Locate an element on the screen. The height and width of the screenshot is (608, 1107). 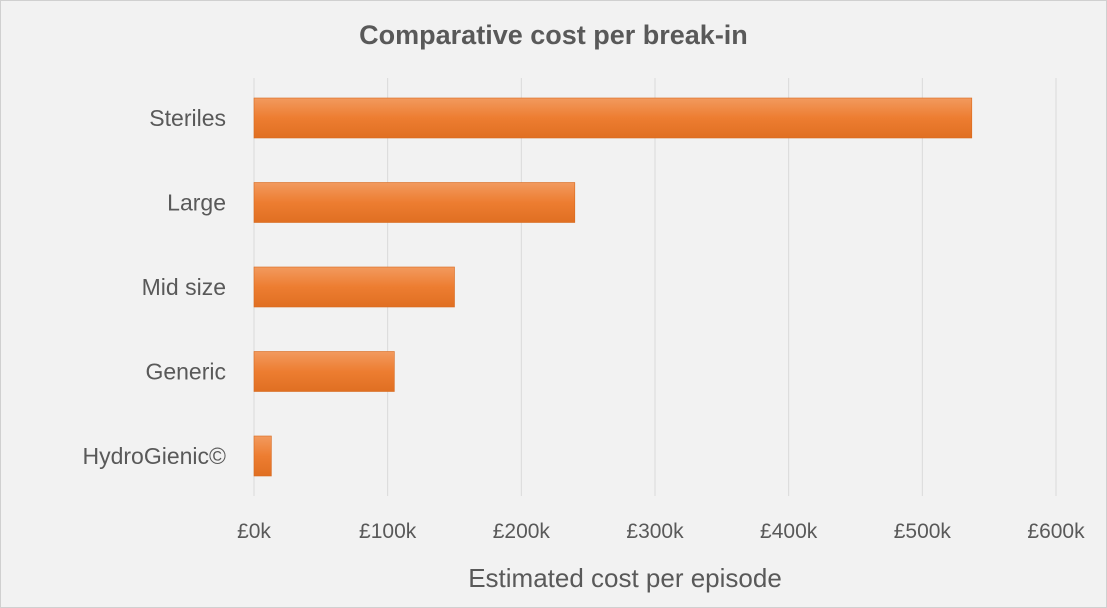
y-category-label: Large is located at coordinates (196, 203).